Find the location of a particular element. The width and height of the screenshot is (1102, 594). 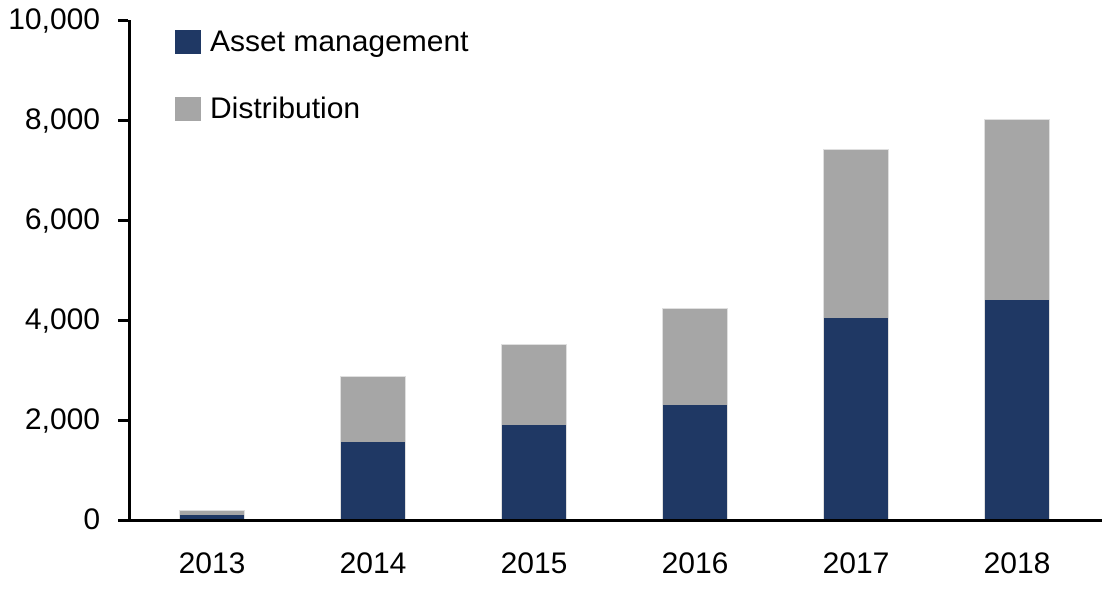

bar-segment-asset-management-2016 is located at coordinates (695, 462).